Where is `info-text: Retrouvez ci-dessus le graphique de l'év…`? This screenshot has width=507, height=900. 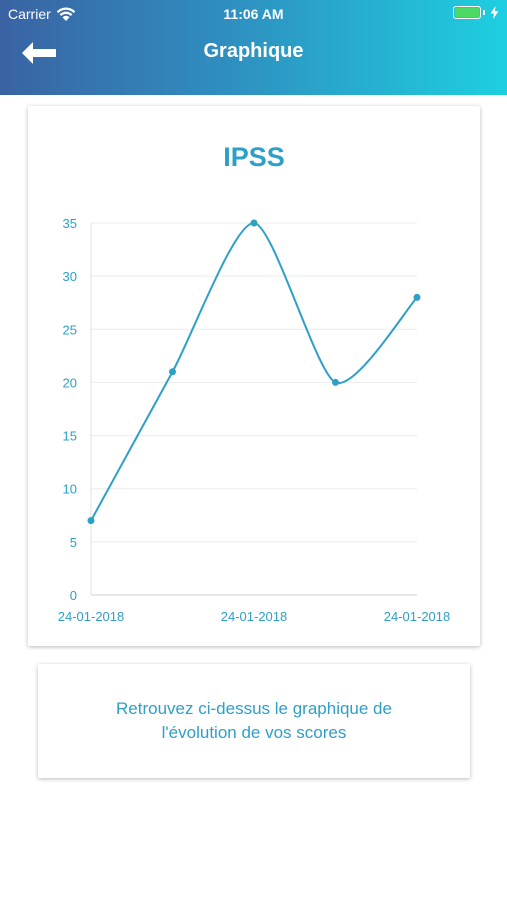 info-text: Retrouvez ci-dessus le graphique de l'év… is located at coordinates (254, 720).